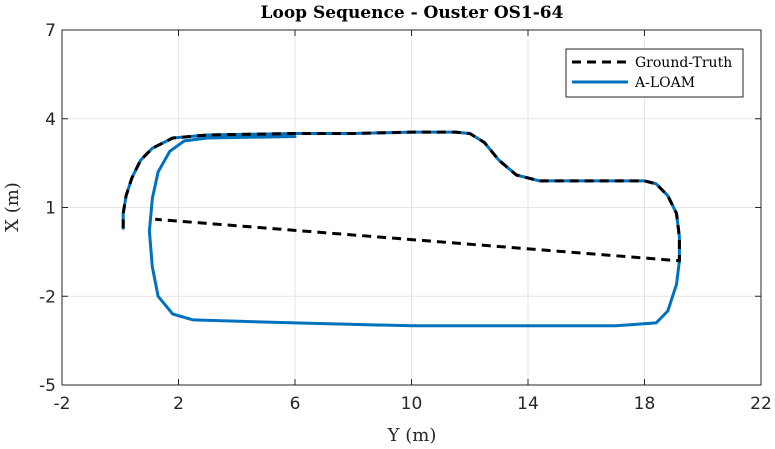 The height and width of the screenshot is (449, 775). I want to click on y-tick-label: -2, so click(47, 297).